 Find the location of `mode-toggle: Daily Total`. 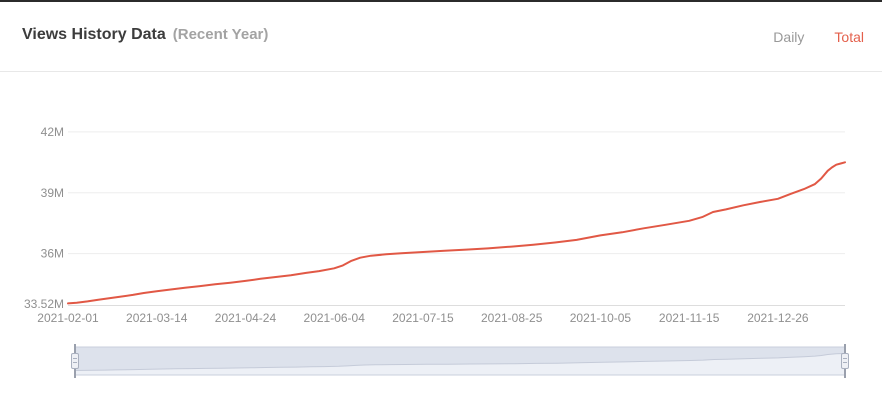

mode-toggle: Daily Total is located at coordinates (818, 37).